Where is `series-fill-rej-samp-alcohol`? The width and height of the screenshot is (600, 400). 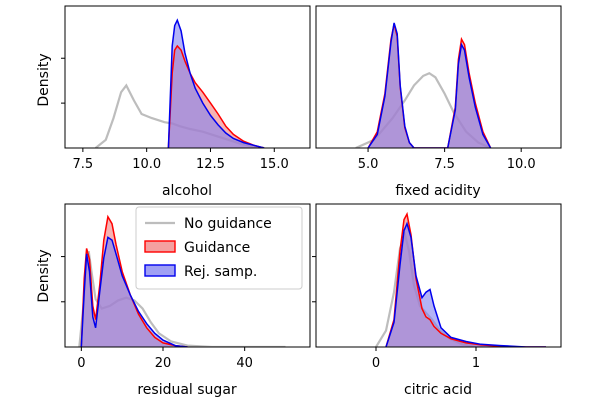
series-fill-rej-samp-alcohol is located at coordinates (216, 84).